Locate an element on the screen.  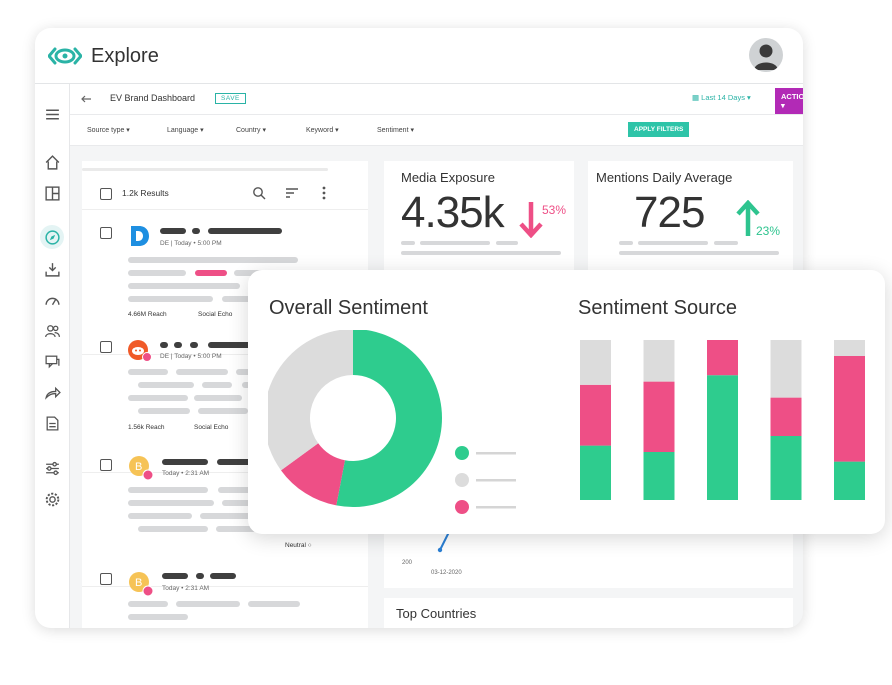
filter-keyword: Keyword ▾ is located at coordinates (322, 130).